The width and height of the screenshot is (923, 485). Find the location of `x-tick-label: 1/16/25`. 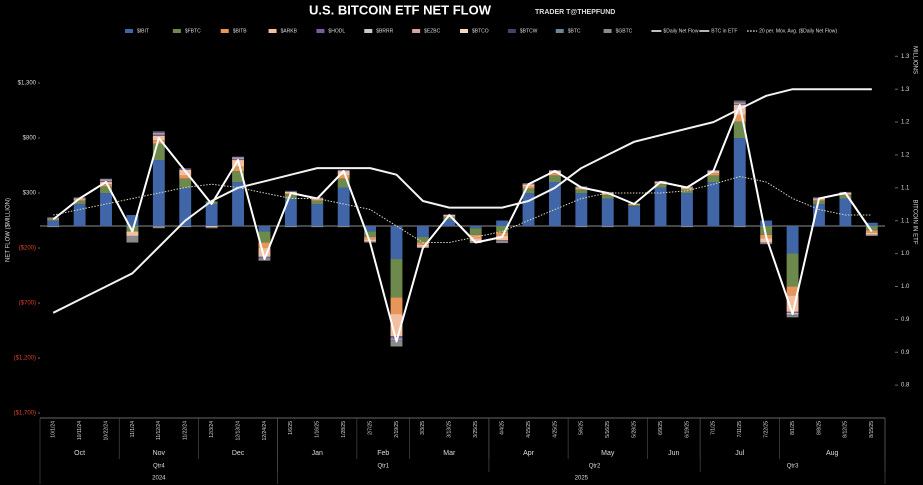

x-tick-label: 1/16/25 is located at coordinates (318, 429).